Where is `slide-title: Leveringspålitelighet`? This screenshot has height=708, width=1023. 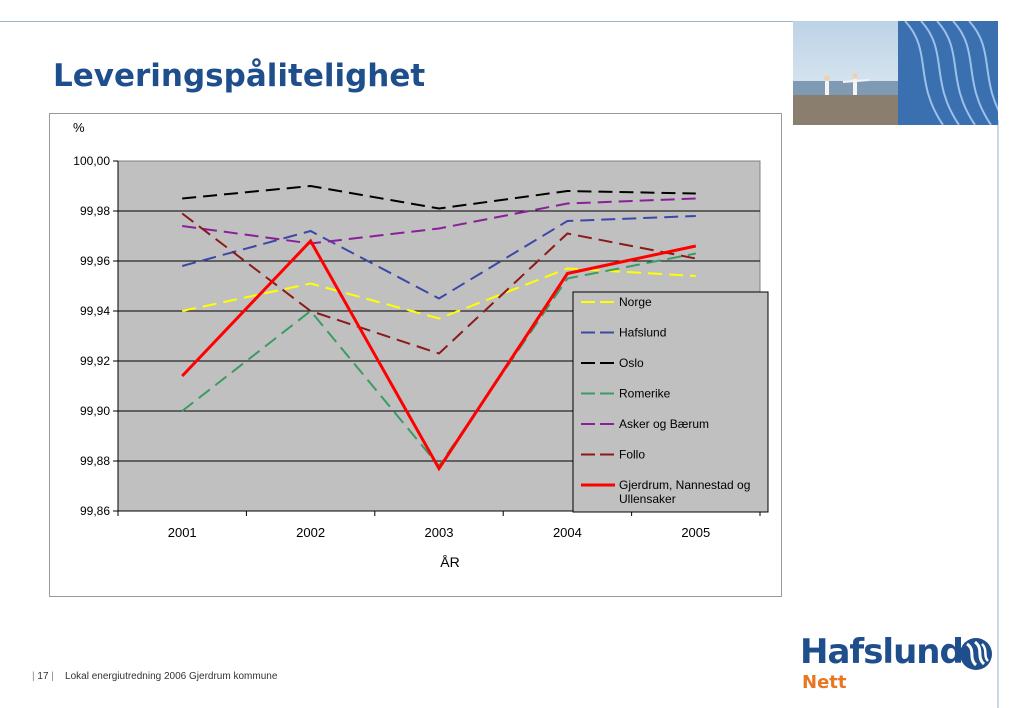 slide-title: Leveringspålitelighet is located at coordinates (239, 76).